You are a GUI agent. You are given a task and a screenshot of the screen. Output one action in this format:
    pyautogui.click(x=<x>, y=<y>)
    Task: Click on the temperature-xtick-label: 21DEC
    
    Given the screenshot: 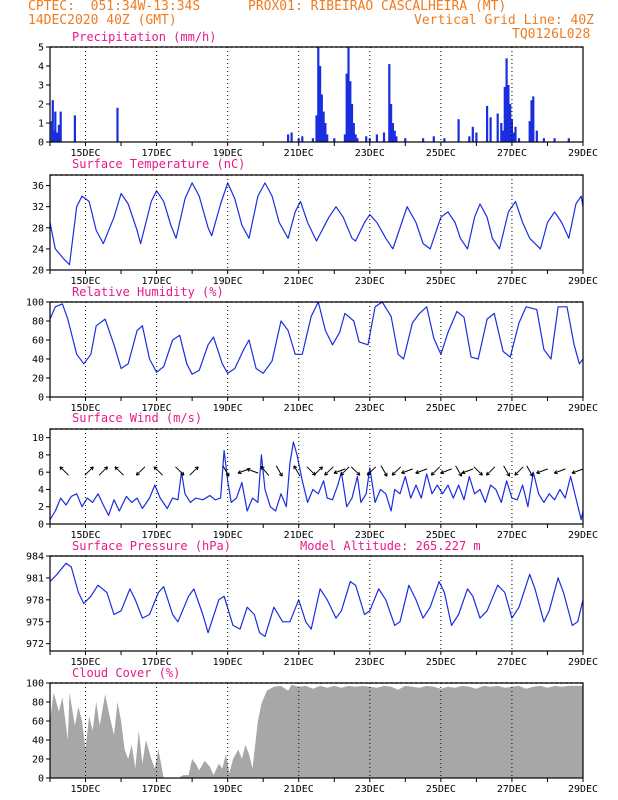 What is the action you would take?
    pyautogui.click(x=299, y=281)
    